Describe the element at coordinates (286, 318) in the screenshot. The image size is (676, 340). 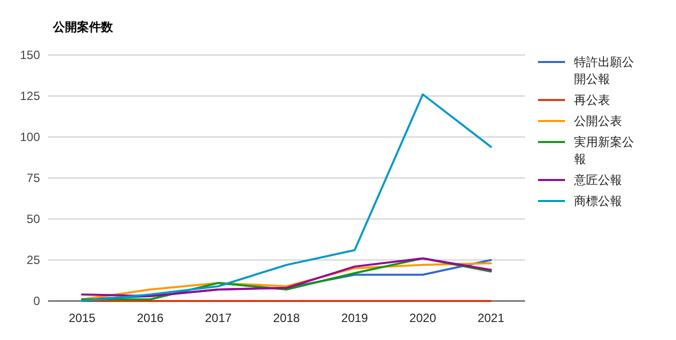
I see `xtick: 2018` at that location.